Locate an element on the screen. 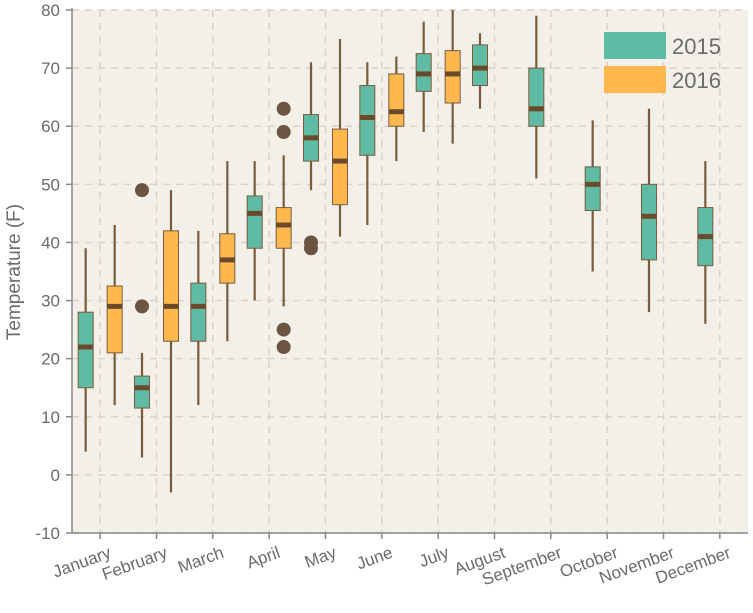 The image size is (753, 613). x-tick-label: April is located at coordinates (263, 557).